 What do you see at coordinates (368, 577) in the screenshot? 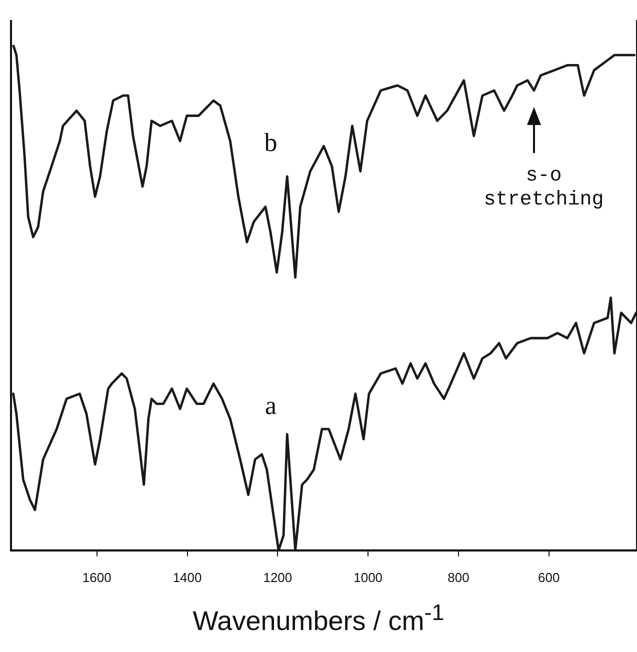
I see `x-tick-label: 1000` at bounding box center [368, 577].